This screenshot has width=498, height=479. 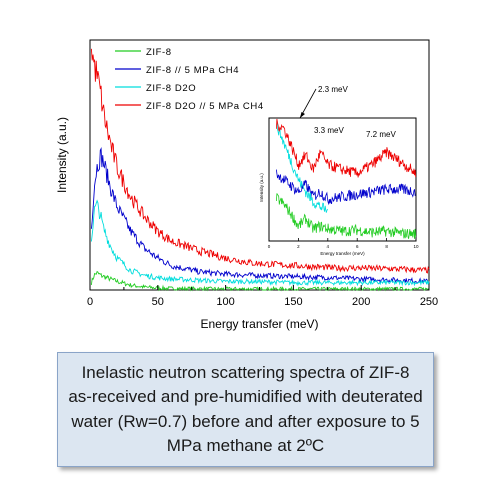 What do you see at coordinates (205, 106) in the screenshot?
I see `legend-label-3: ZIF-8 D2O // 5 MPa CH4` at bounding box center [205, 106].